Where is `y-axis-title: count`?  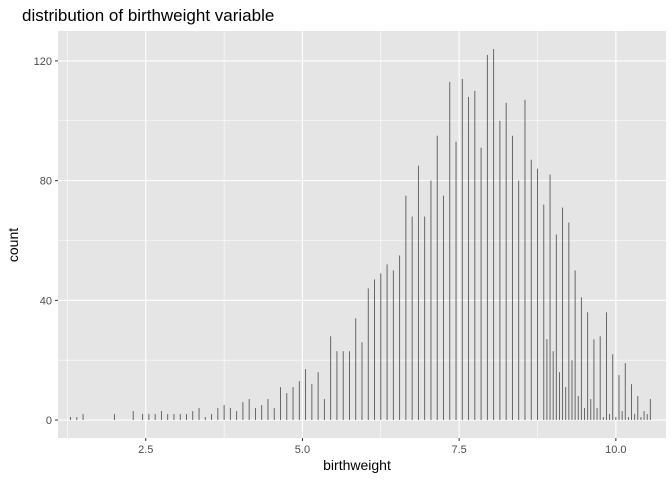 y-axis-title: count is located at coordinates (13, 245).